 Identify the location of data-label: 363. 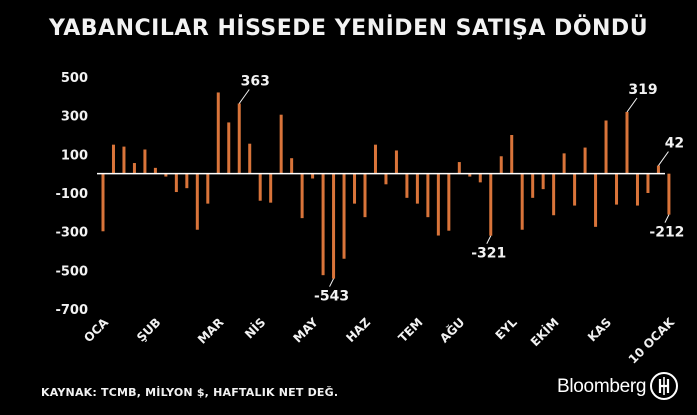
(255, 81).